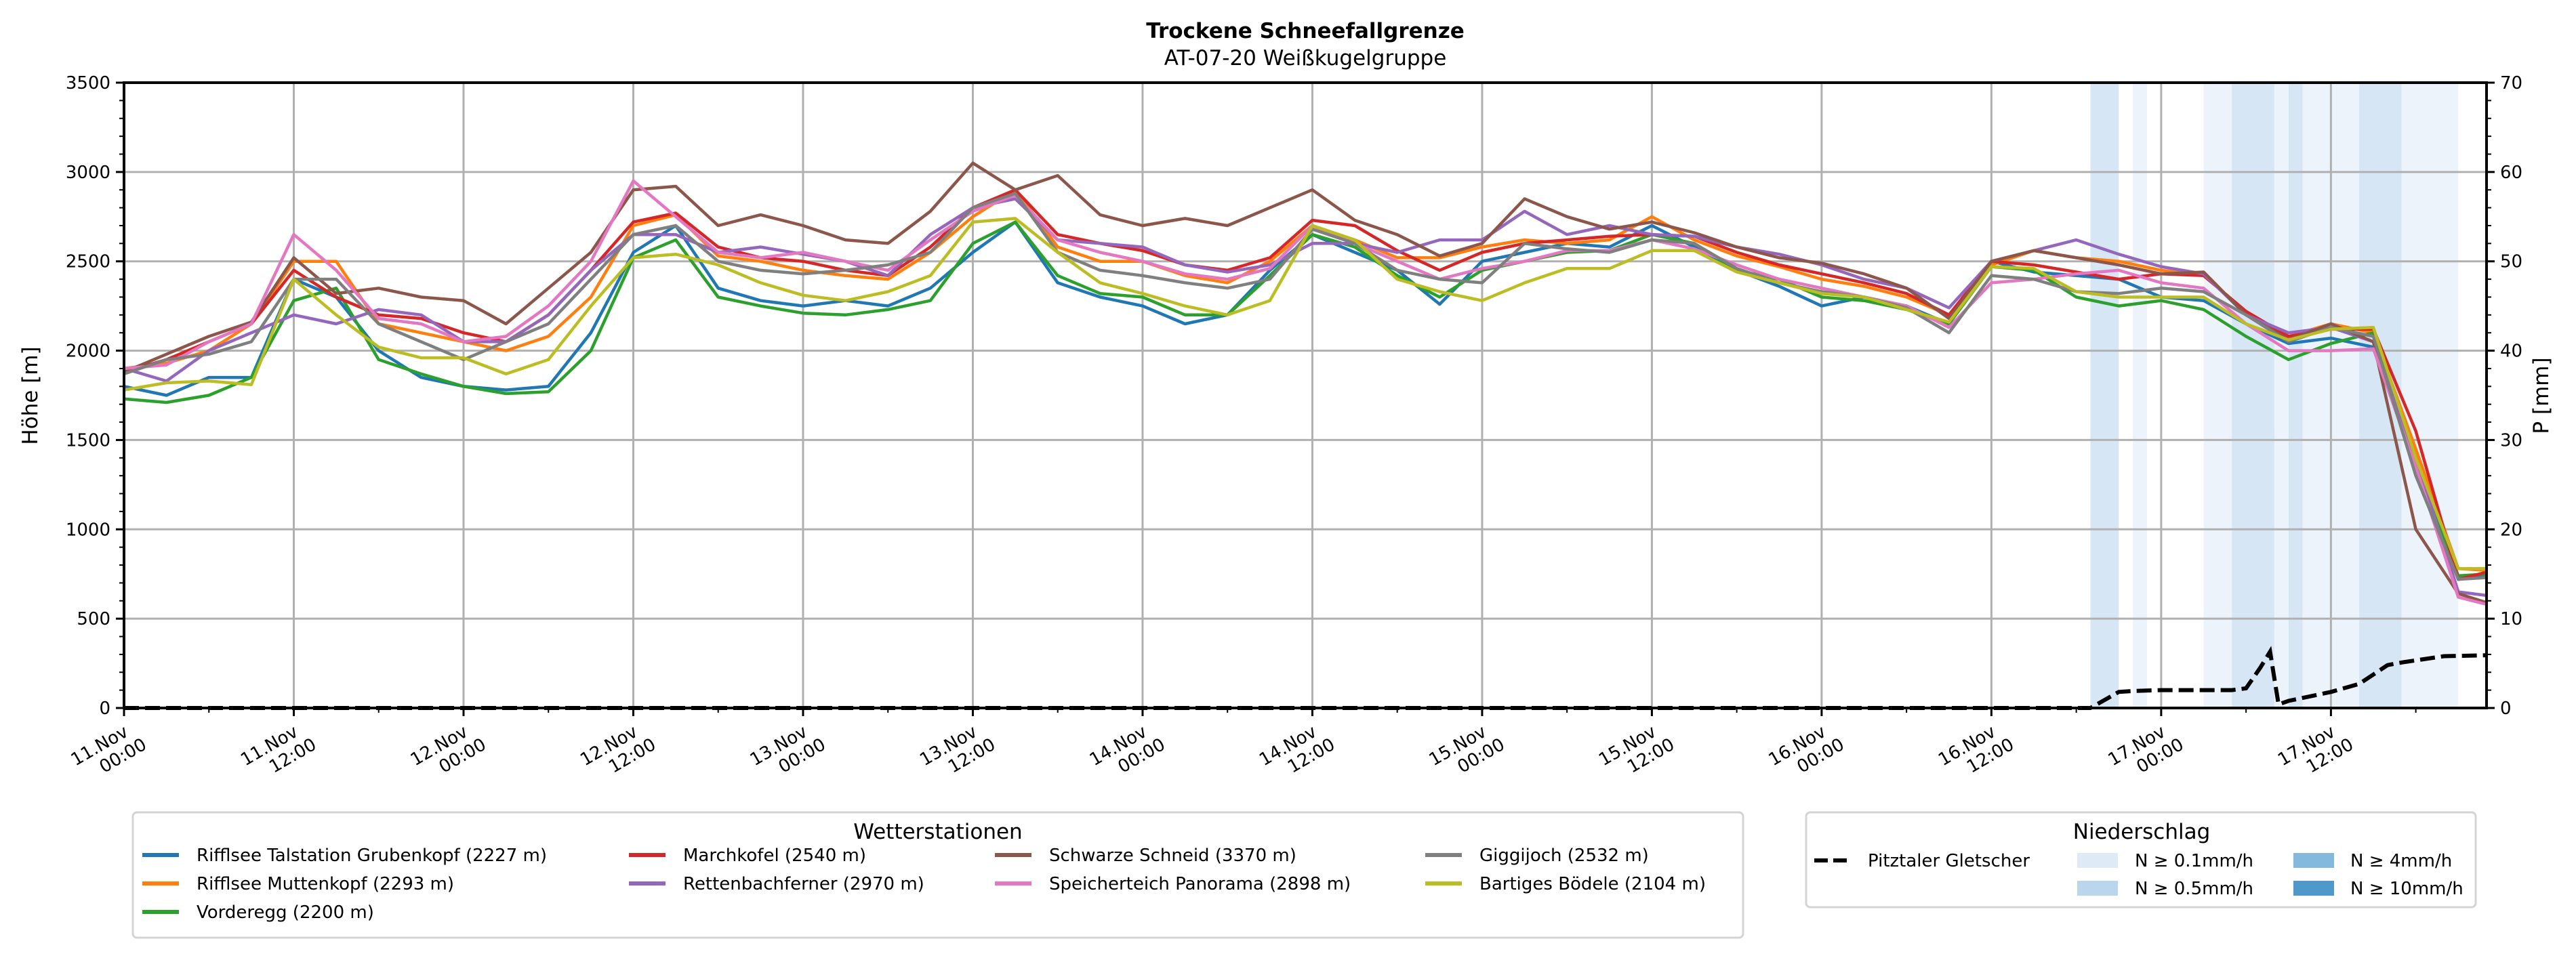 The height and width of the screenshot is (958, 2576). Describe the element at coordinates (938, 832) in the screenshot. I see `stations-legend-title: Wetterstationen` at that location.